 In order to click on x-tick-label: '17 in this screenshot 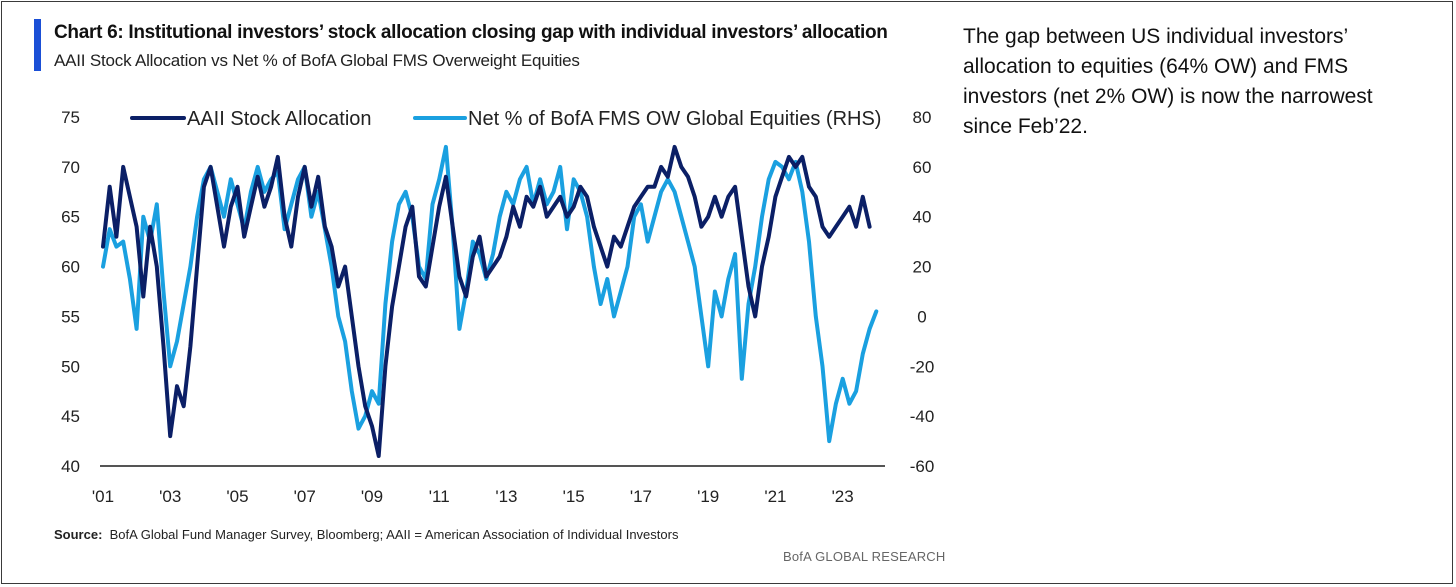, I will do `click(641, 496)`.